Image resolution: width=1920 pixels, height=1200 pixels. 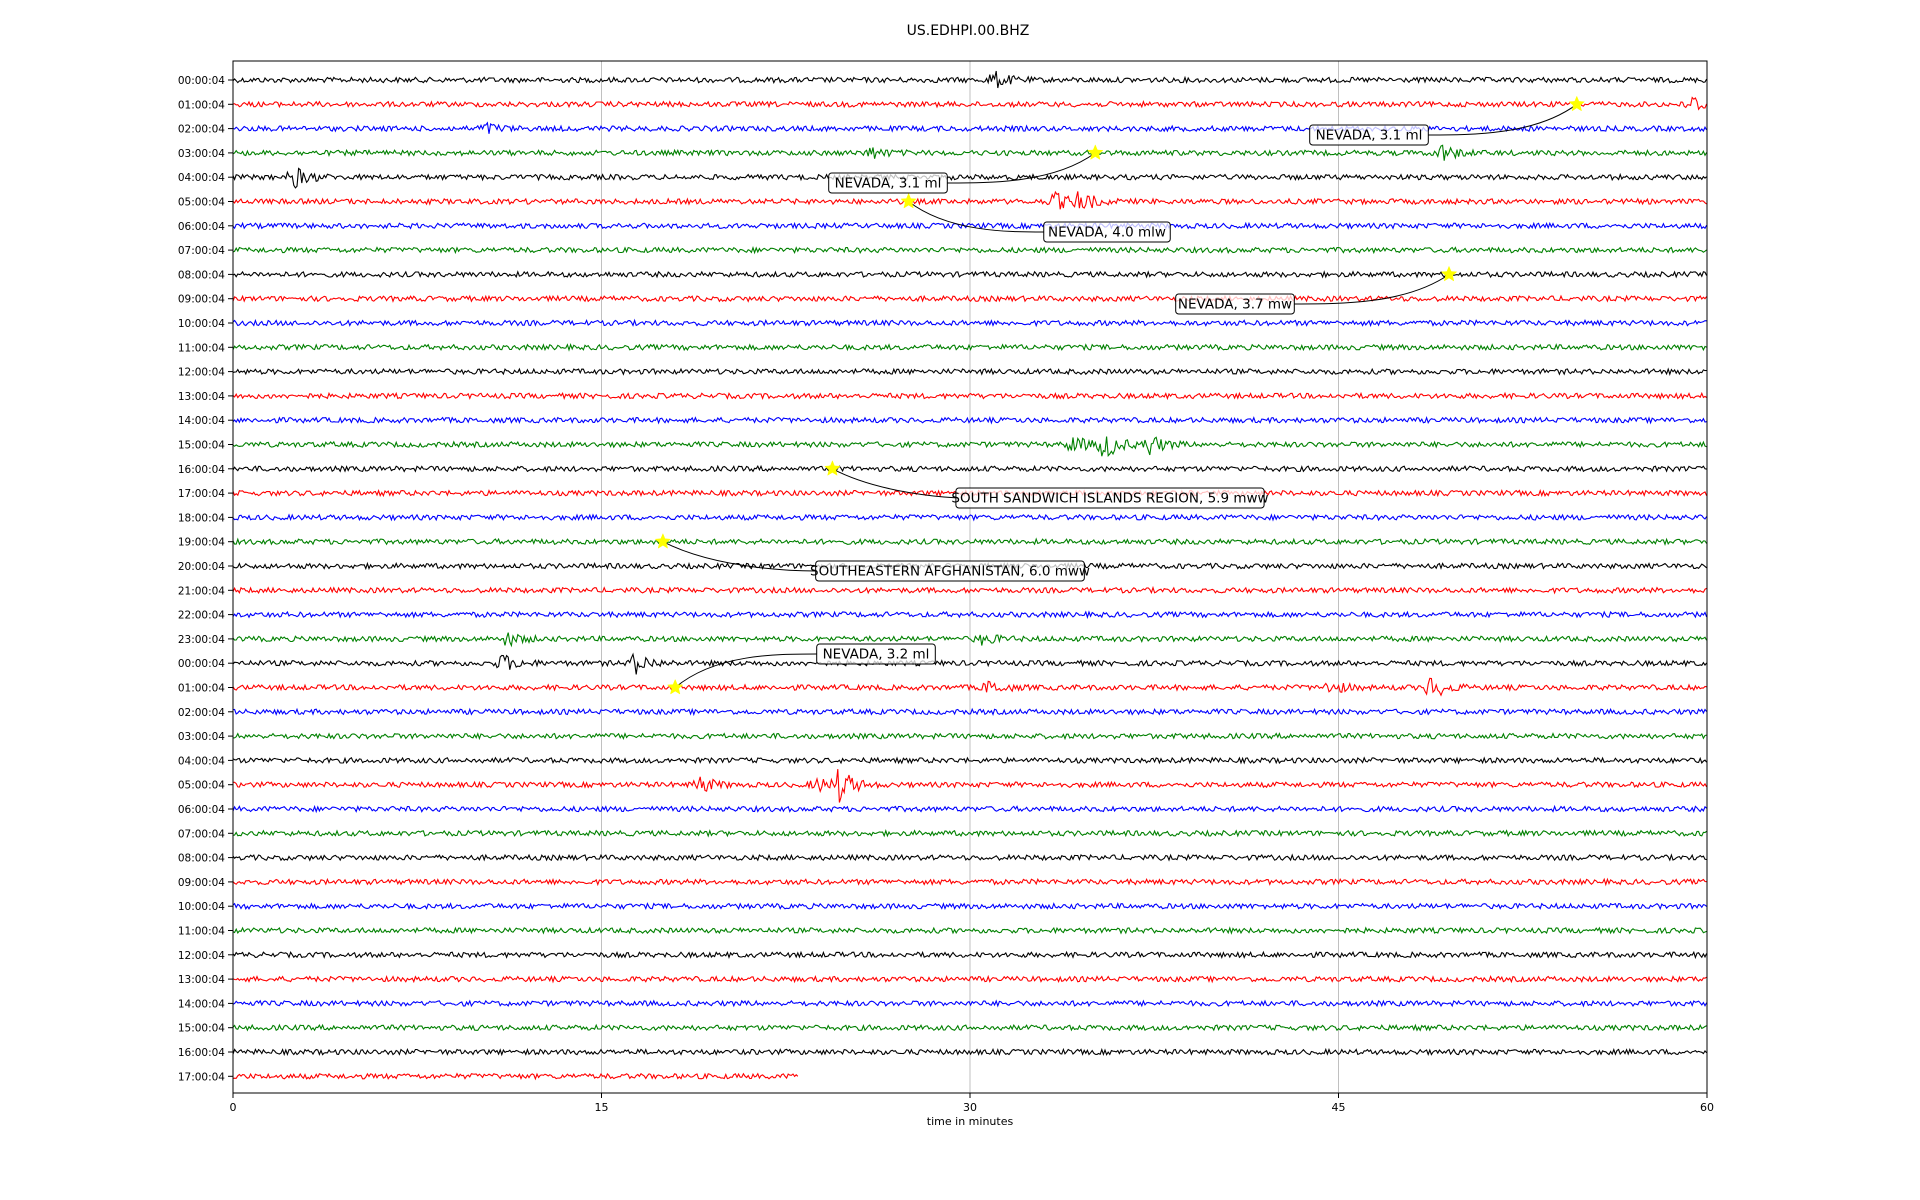 What do you see at coordinates (876, 655) in the screenshot?
I see `event-label: NEVADA, 3.2 ml` at bounding box center [876, 655].